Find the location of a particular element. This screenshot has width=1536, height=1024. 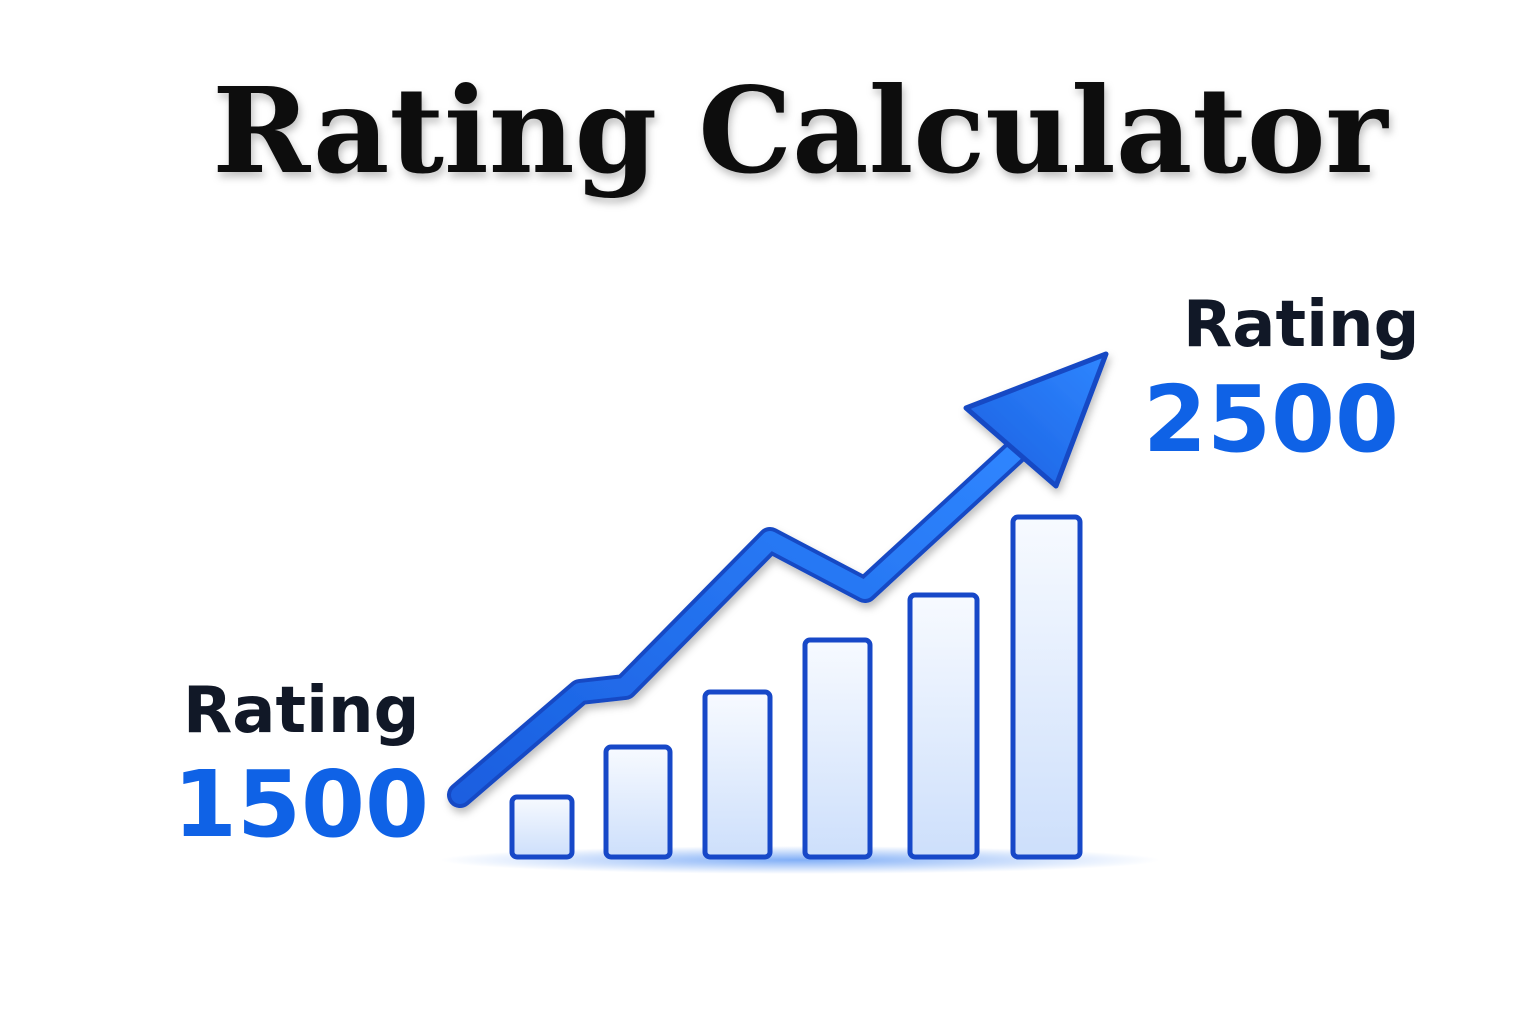

page-title: Rating Calculator is located at coordinates (800, 130).